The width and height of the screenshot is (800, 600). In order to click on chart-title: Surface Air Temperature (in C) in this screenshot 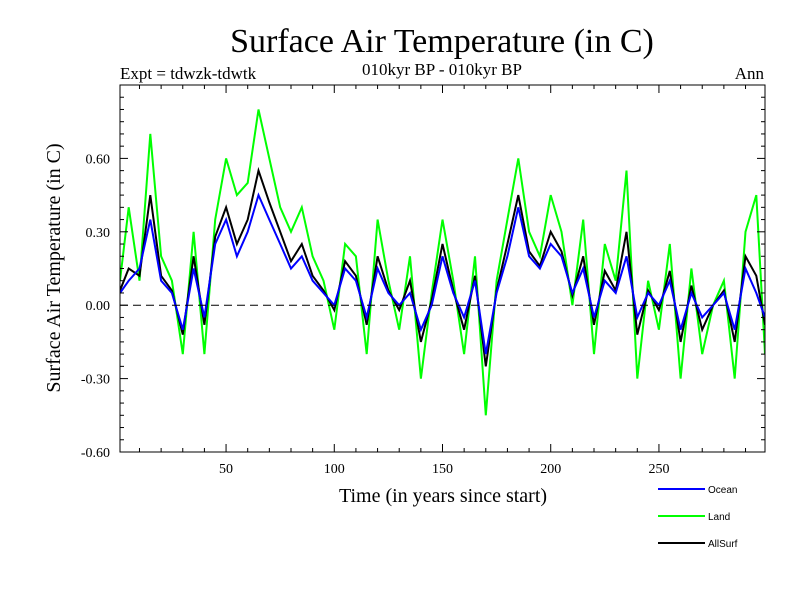, I will do `click(442, 41)`.